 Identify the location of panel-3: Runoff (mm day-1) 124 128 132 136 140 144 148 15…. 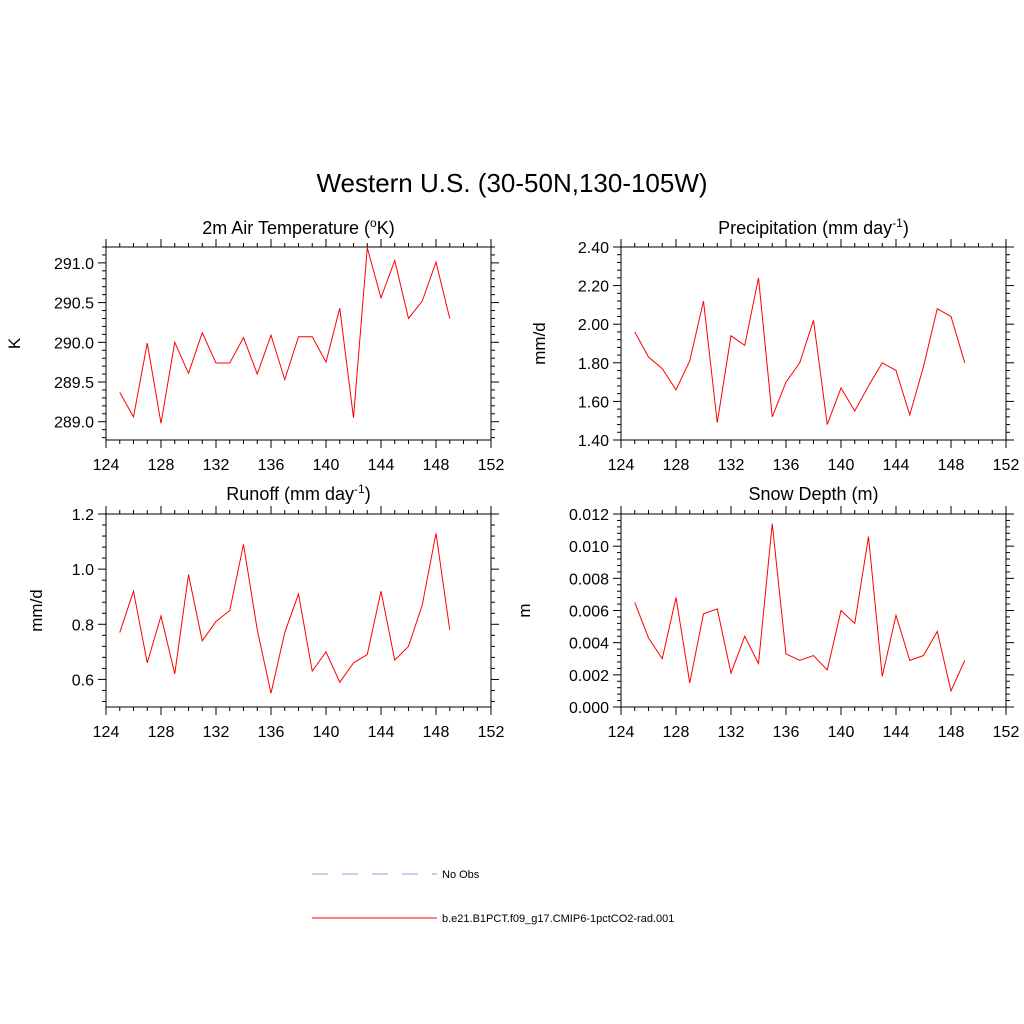
(265, 611).